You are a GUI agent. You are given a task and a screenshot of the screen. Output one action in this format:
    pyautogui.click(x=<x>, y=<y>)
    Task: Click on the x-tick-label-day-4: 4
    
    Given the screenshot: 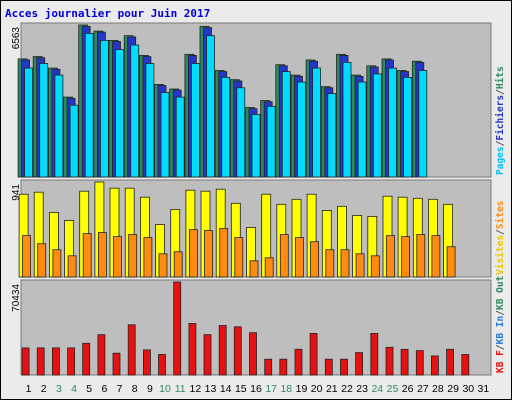 What is the action you would take?
    pyautogui.click(x=74, y=389)
    